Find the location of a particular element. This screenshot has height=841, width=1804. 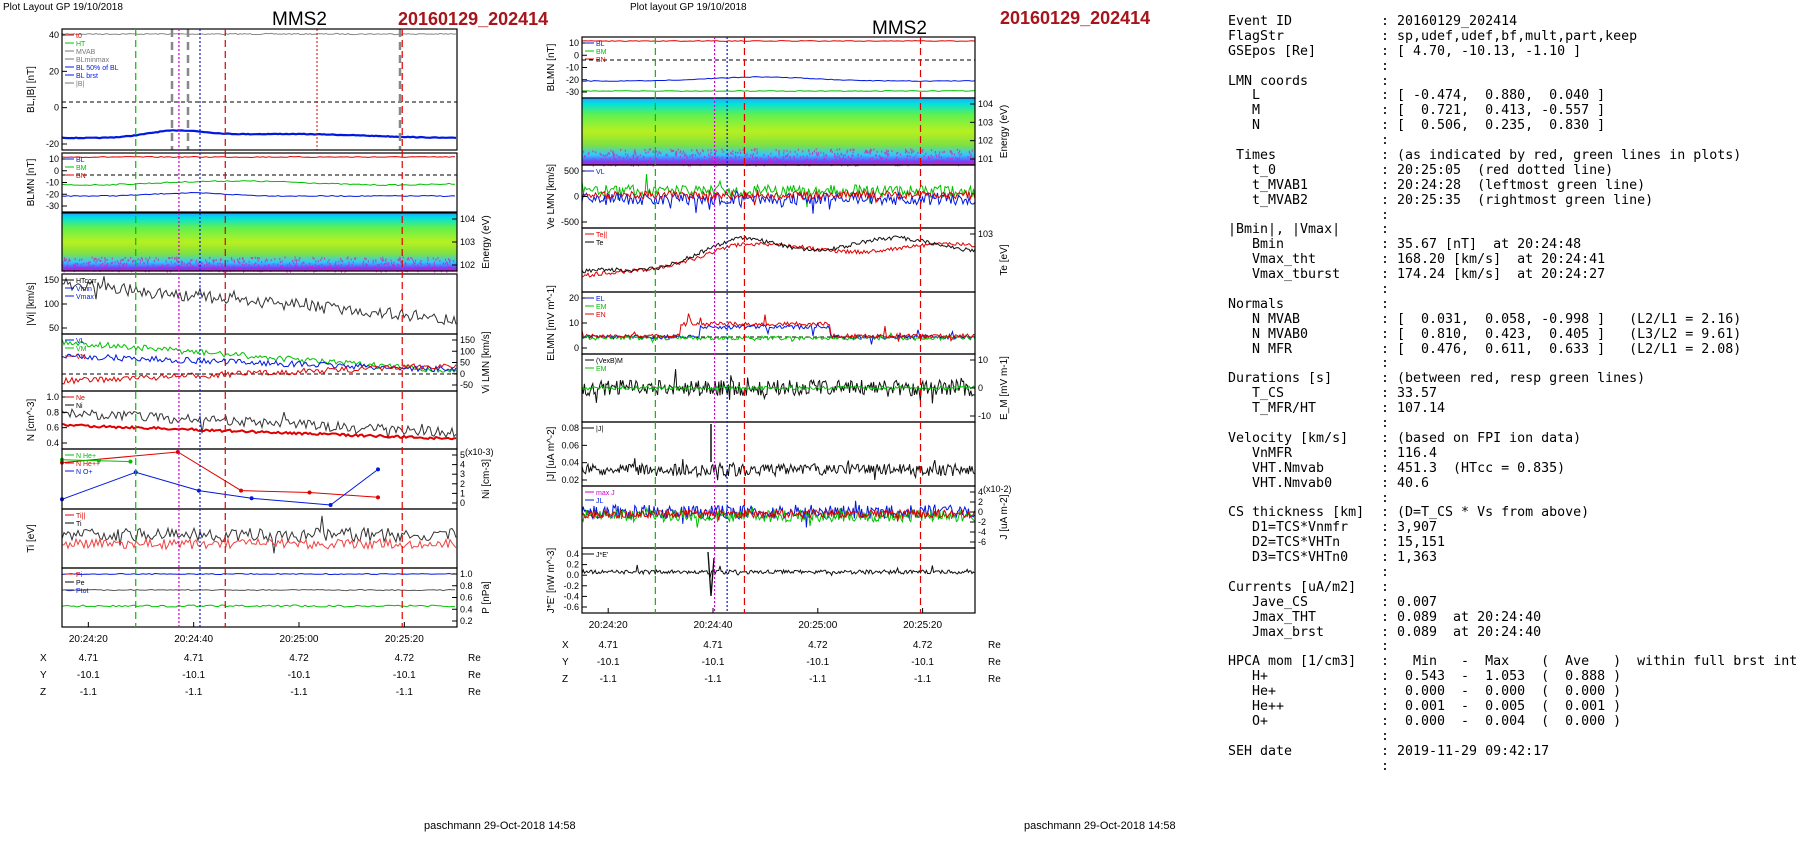

info-value: : [ 4.70, -10.13, -1.10 ] is located at coordinates (1481, 51).